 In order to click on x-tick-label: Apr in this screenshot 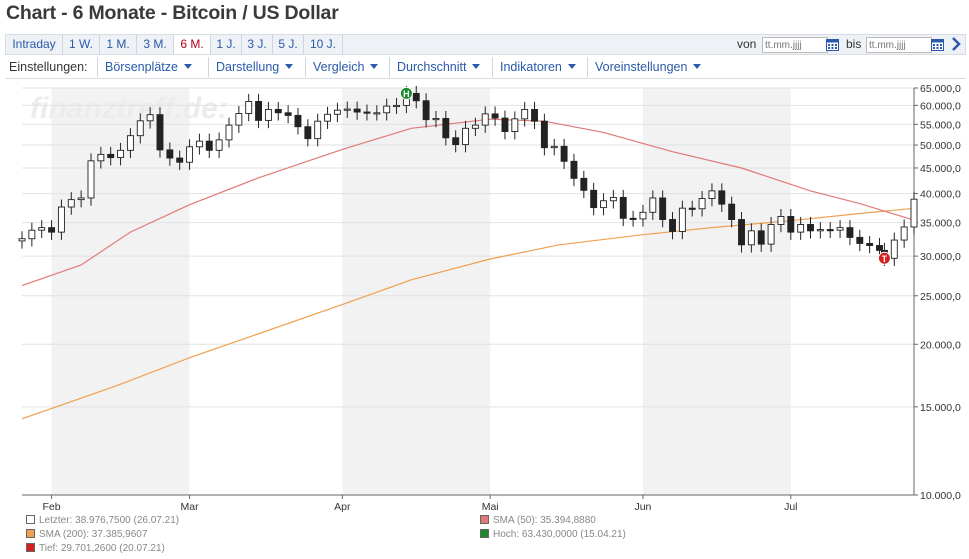, I will do `click(342, 507)`.